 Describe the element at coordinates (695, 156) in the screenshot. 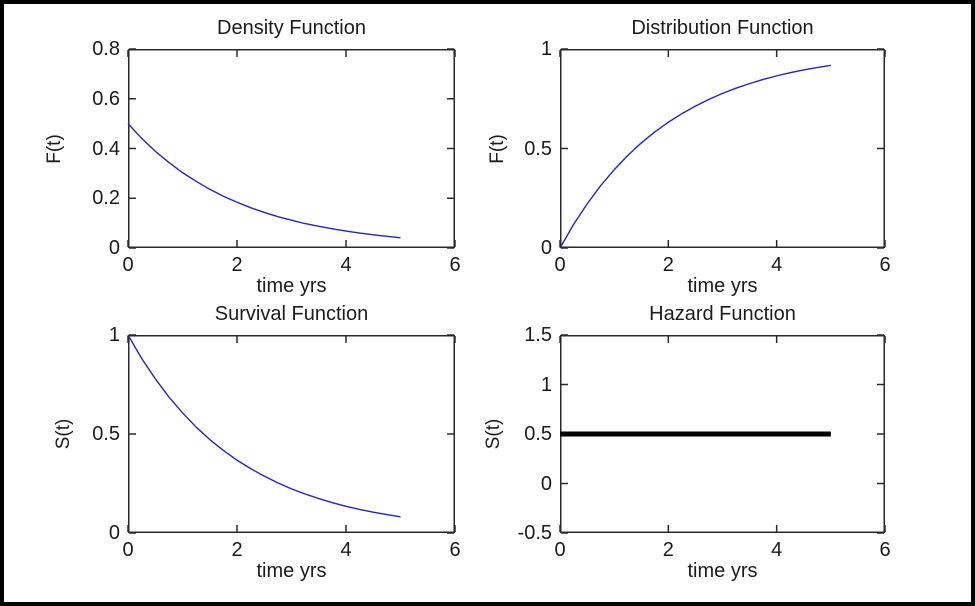

I see `distribution-curve` at that location.